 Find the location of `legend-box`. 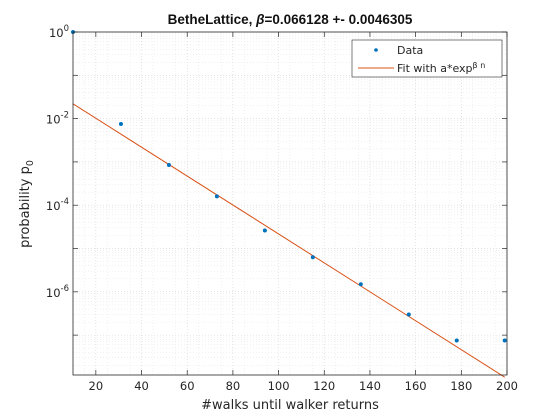

legend-box is located at coordinates (427, 58).